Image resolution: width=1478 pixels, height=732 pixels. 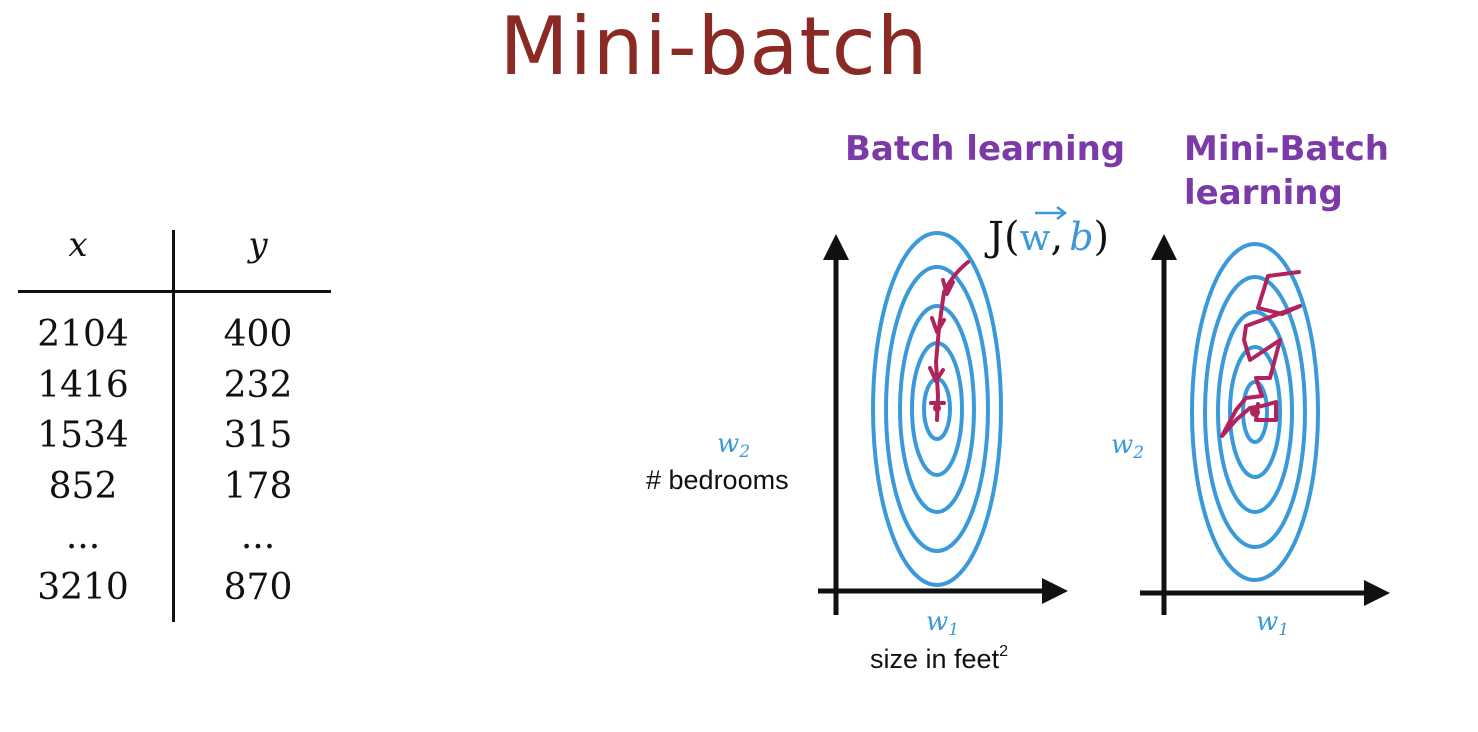 I want to click on table-column-y: 400 232 315 178 ... 870, so click(x=258, y=461).